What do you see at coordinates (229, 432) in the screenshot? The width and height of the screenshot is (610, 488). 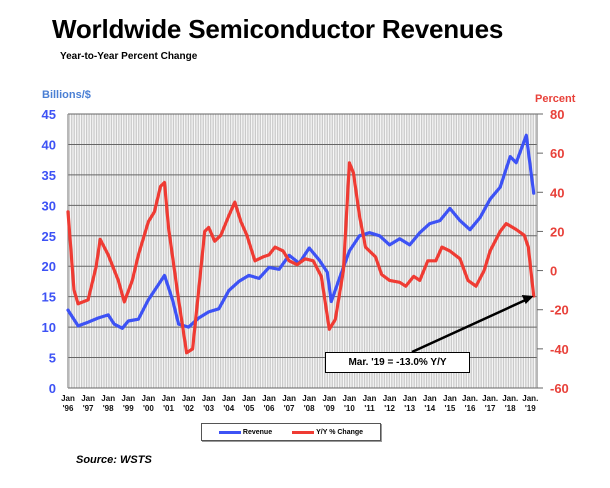 I see `legend-swatch-revenue` at bounding box center [229, 432].